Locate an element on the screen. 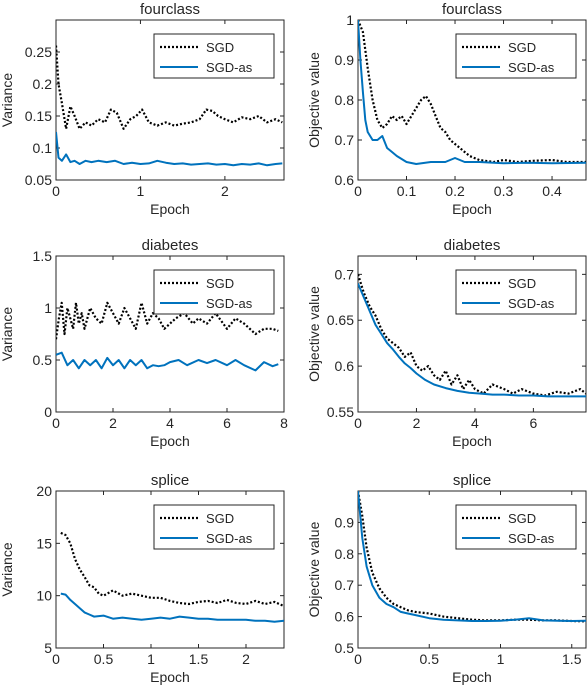 This screenshot has height=698, width=588. chart-title: splice is located at coordinates (170, 480).